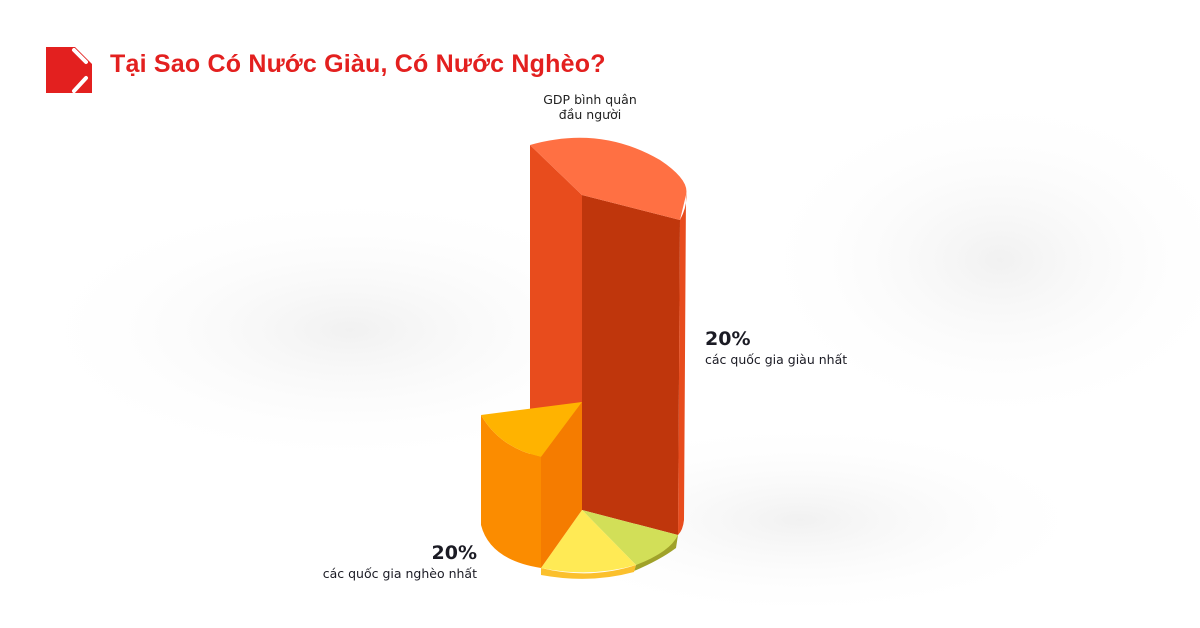 Image resolution: width=1200 pixels, height=628 pixels. What do you see at coordinates (511, 491) in the screenshot?
I see `slice-orange-outer-face` at bounding box center [511, 491].